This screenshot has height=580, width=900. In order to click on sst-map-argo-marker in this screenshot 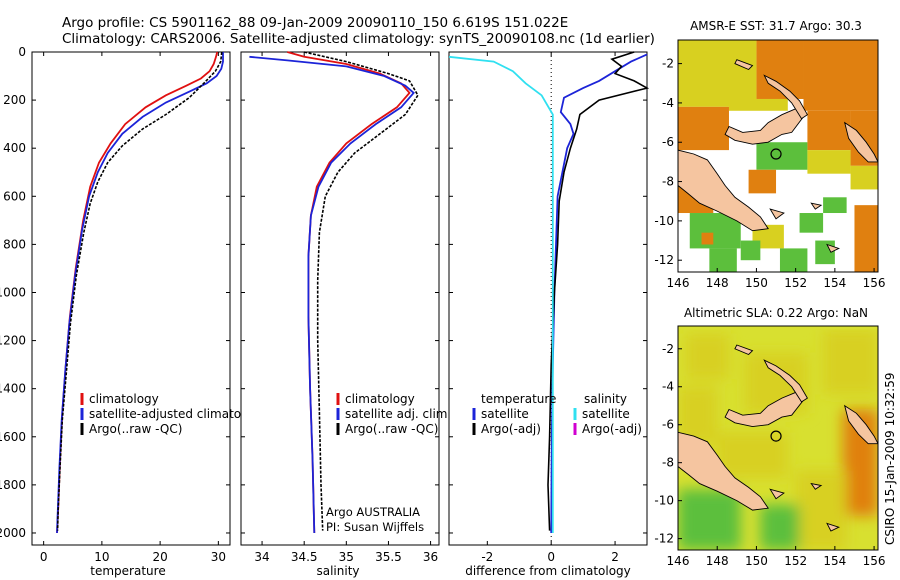, I will do `click(776, 154)`.